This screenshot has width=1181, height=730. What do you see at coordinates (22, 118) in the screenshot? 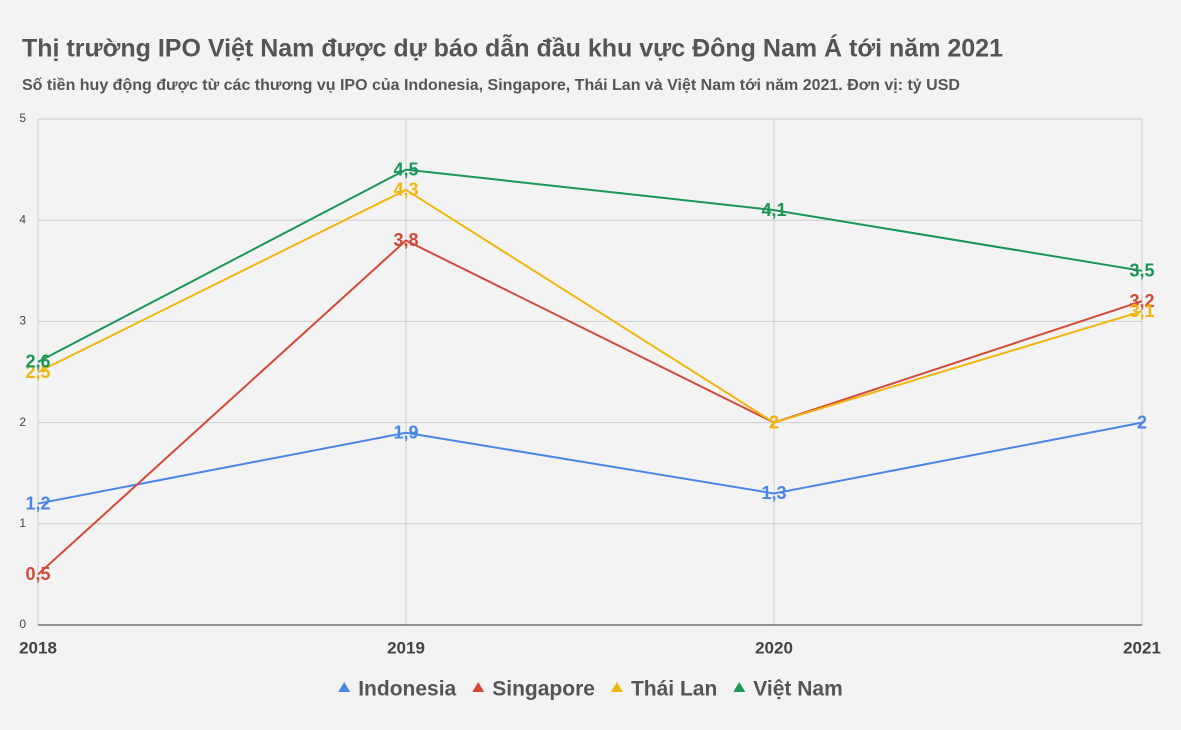
I see `y-tick-label: 5` at bounding box center [22, 118].